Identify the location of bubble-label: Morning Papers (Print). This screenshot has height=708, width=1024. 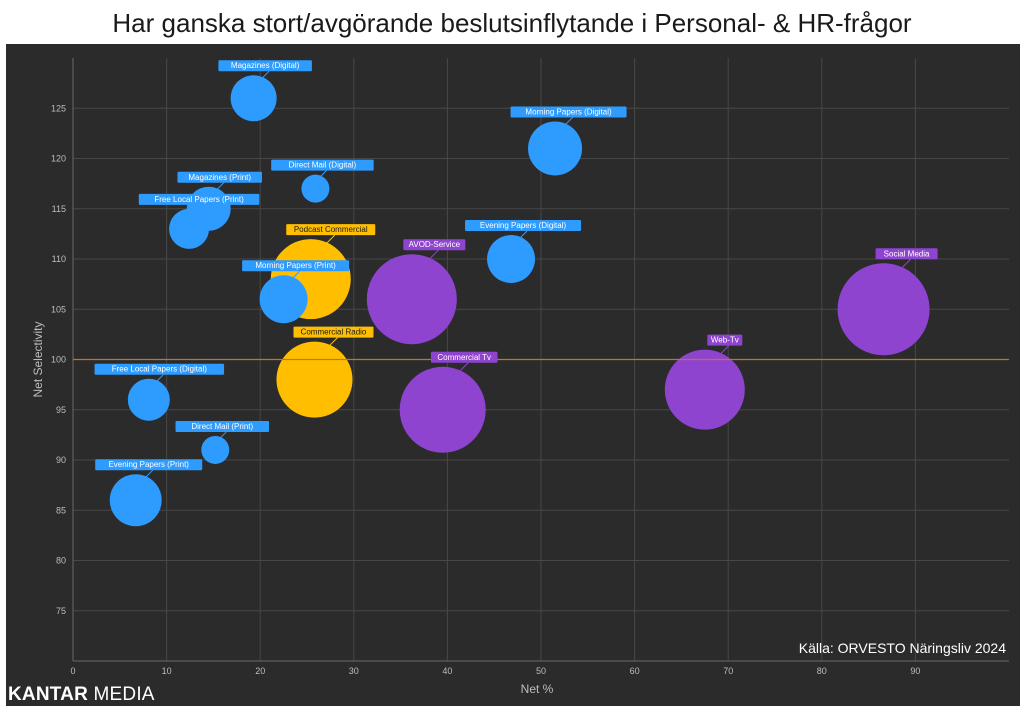
(295, 265).